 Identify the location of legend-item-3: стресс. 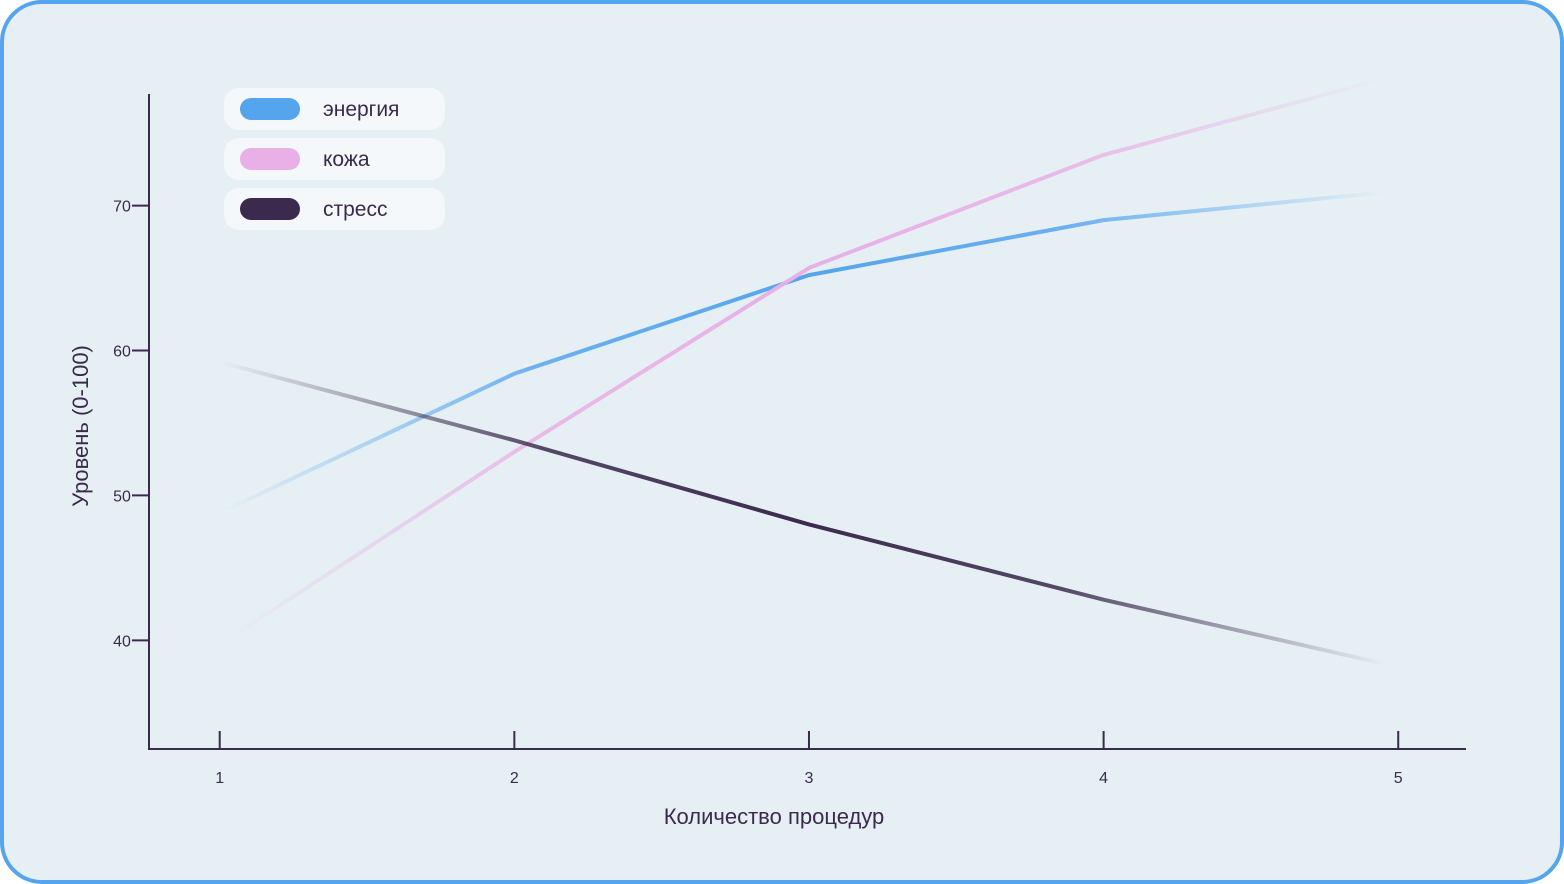
(334, 209).